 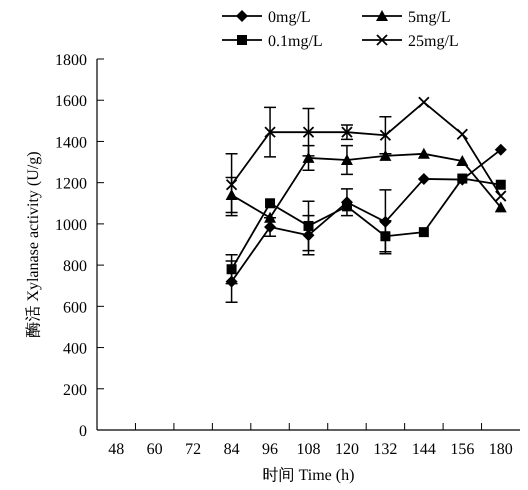 What do you see at coordinates (83, 431) in the screenshot?
I see `y-tick-label: 0` at bounding box center [83, 431].